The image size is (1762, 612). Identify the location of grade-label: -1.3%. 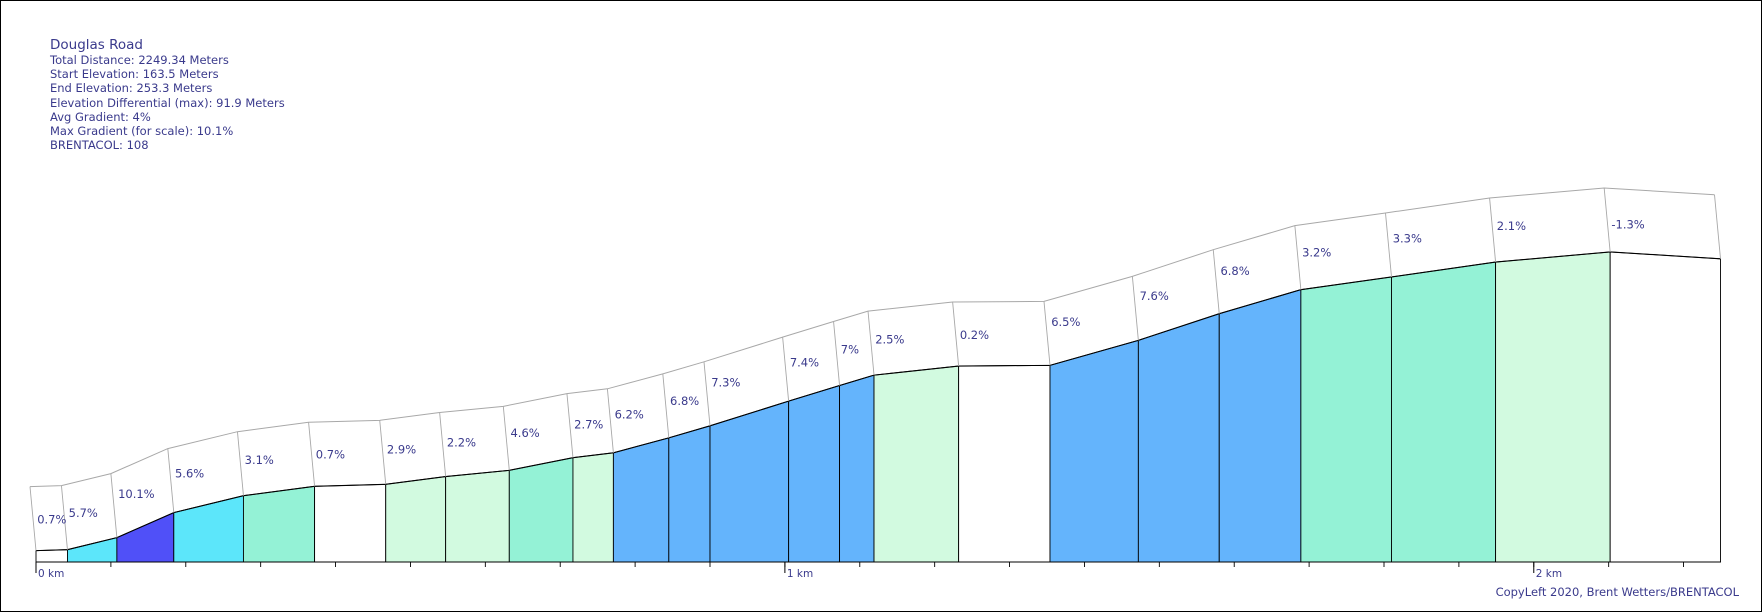
(1627, 224).